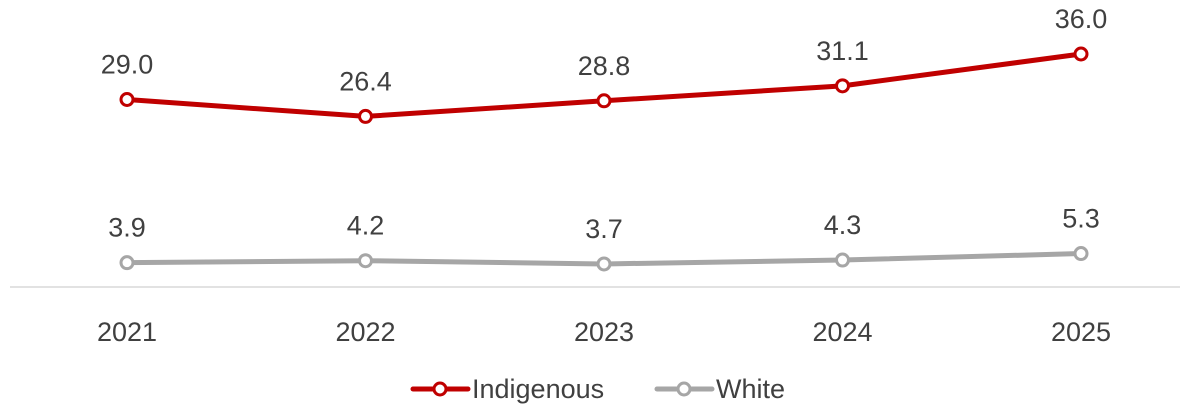 The width and height of the screenshot is (1190, 412). Describe the element at coordinates (538, 389) in the screenshot. I see `legend-label-indigenous: Indigenous` at that location.